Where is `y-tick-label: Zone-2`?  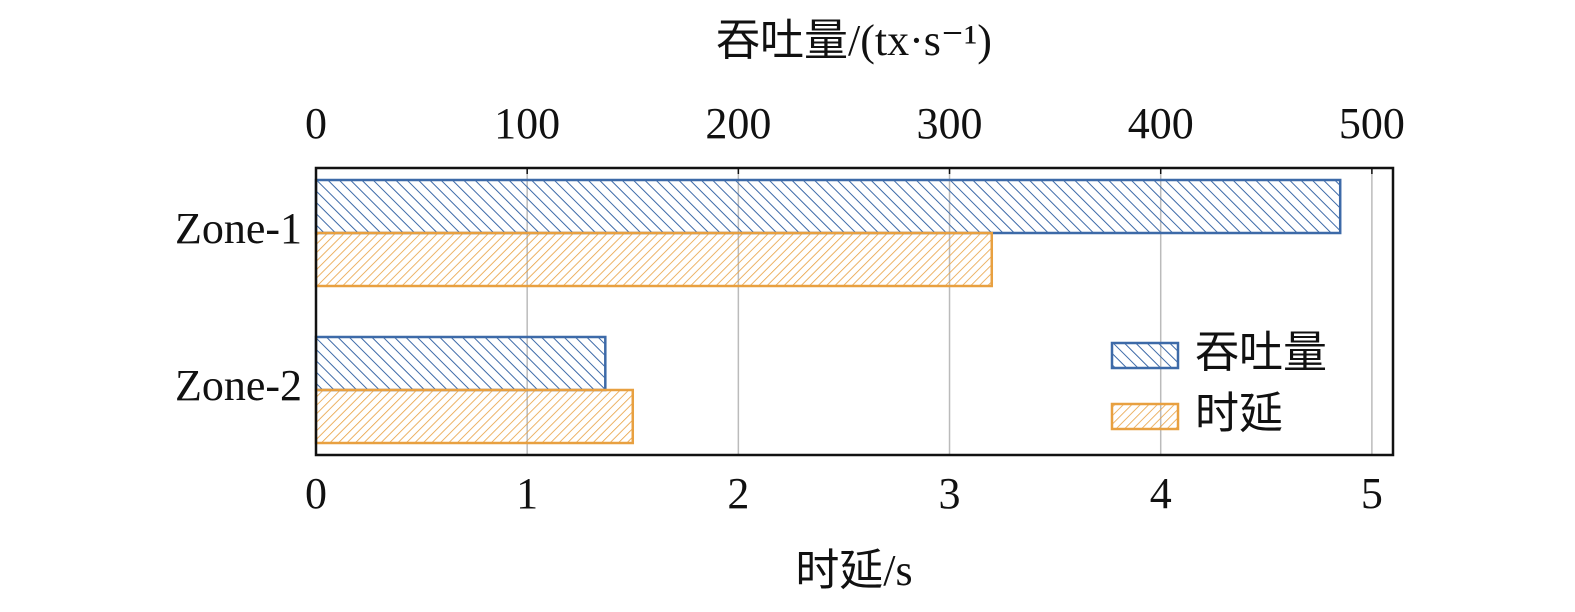
y-tick-label: Zone-2 is located at coordinates (238, 385).